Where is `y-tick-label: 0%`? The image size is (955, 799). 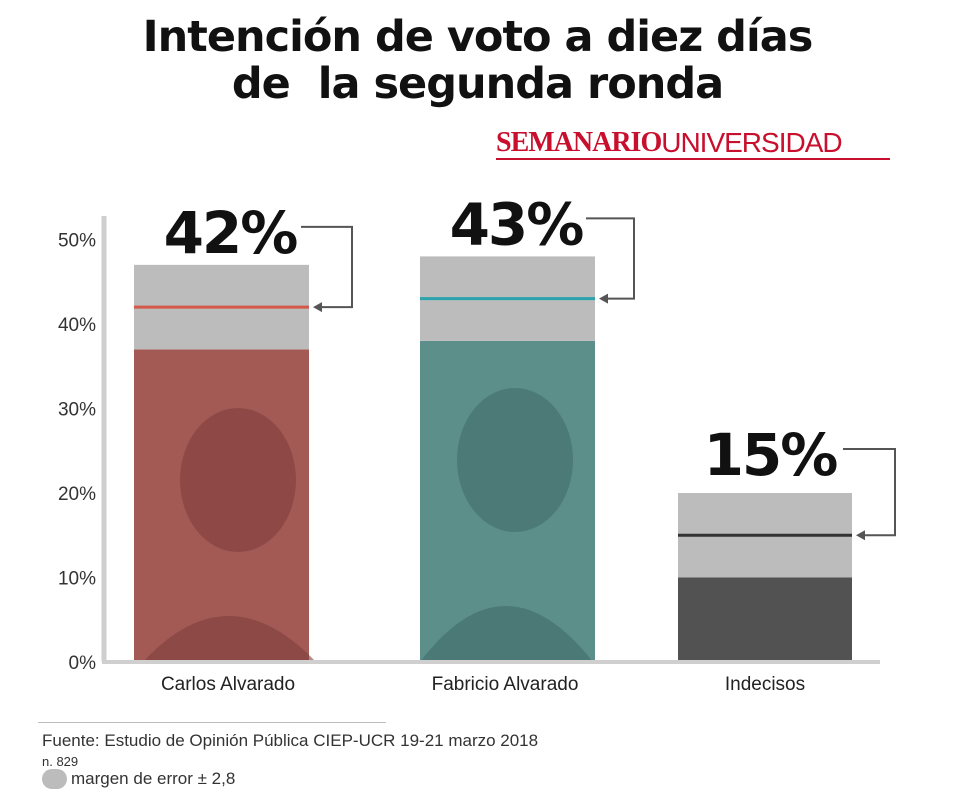
y-tick-label: 0% is located at coordinates (83, 663).